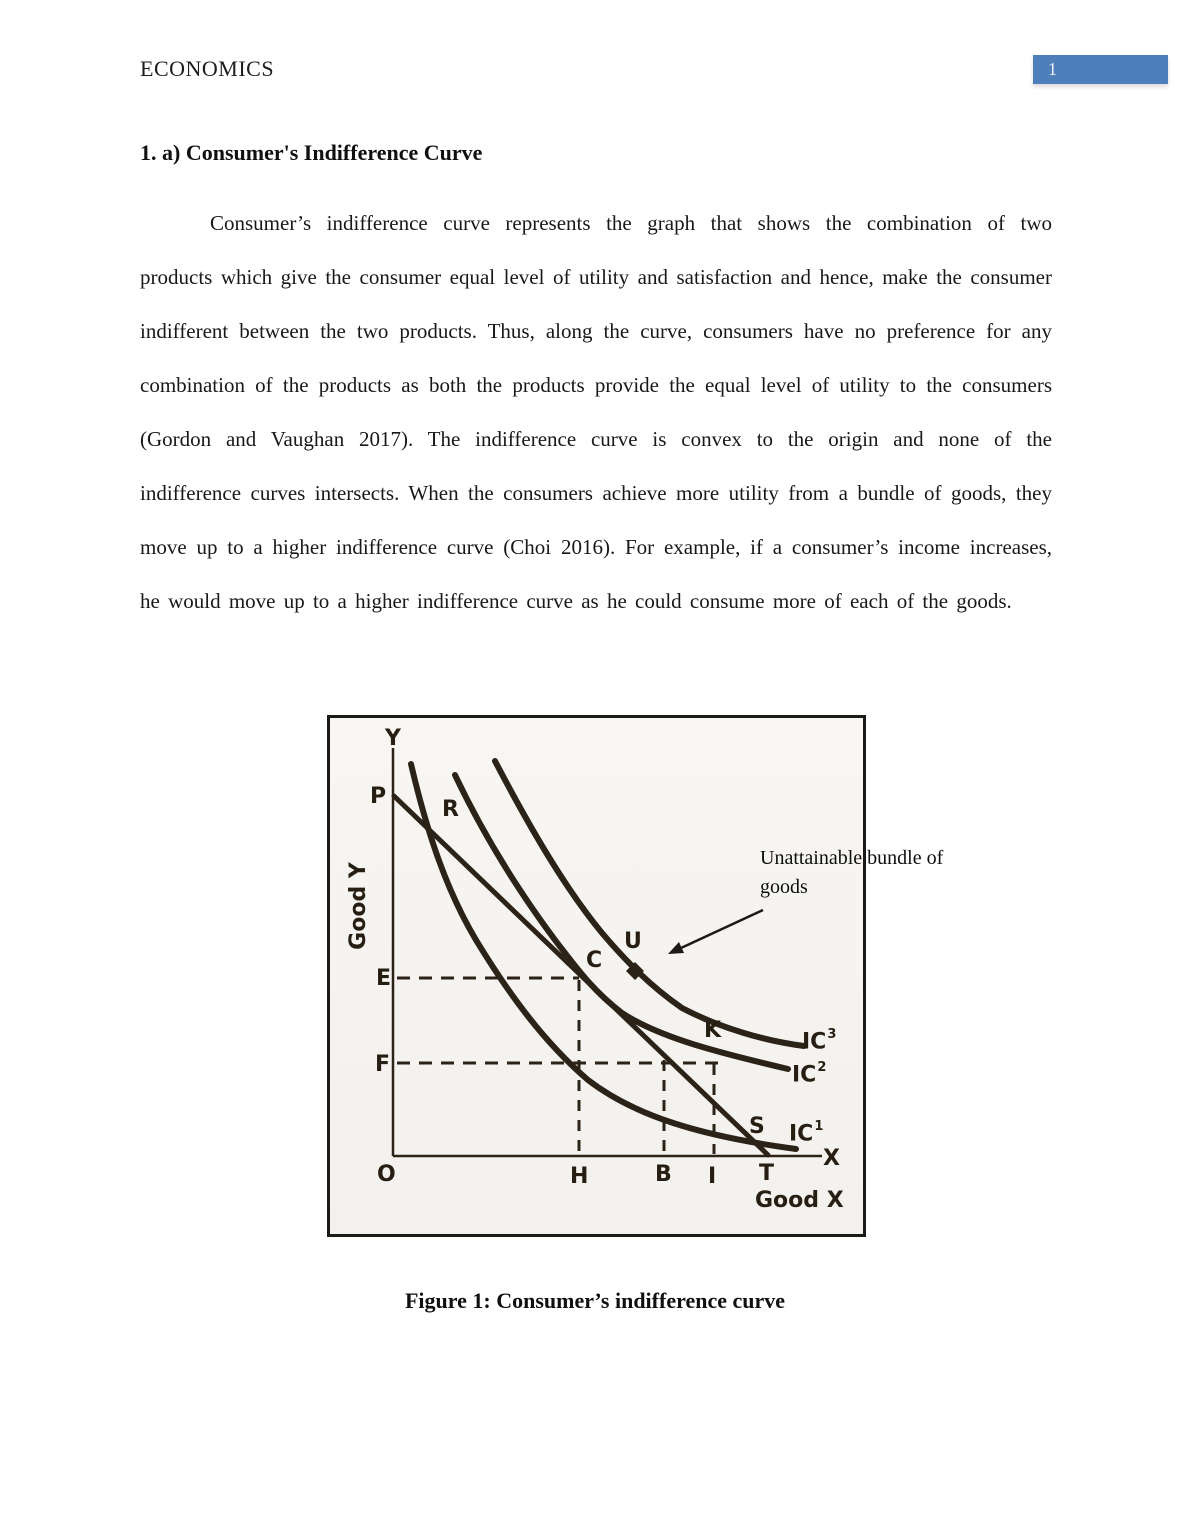 The height and width of the screenshot is (1540, 1190). Describe the element at coordinates (635, 971) in the screenshot. I see `u-point-dot` at that location.